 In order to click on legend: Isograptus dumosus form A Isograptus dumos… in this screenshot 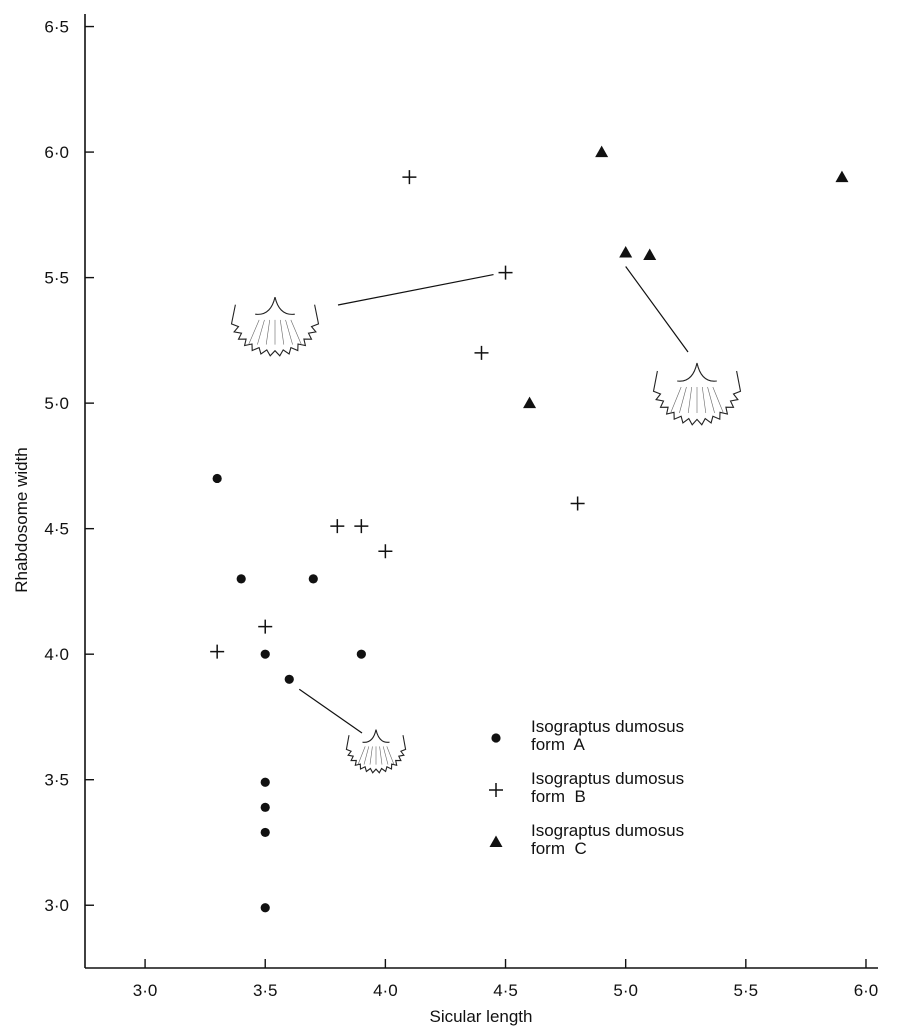, I will do `click(586, 787)`.